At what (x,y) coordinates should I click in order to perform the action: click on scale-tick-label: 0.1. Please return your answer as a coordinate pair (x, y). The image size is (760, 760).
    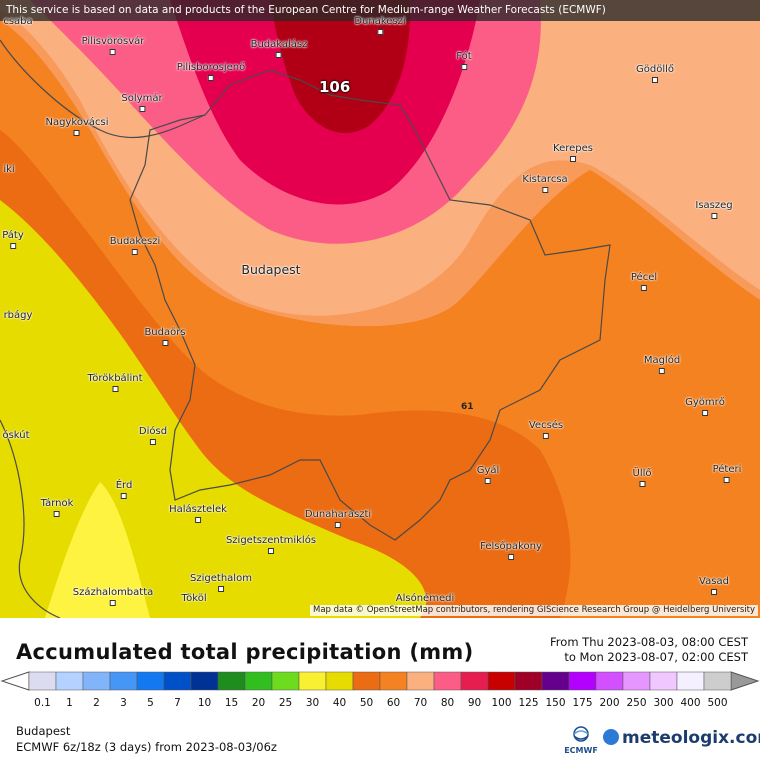
    Looking at the image, I should click on (42, 703).